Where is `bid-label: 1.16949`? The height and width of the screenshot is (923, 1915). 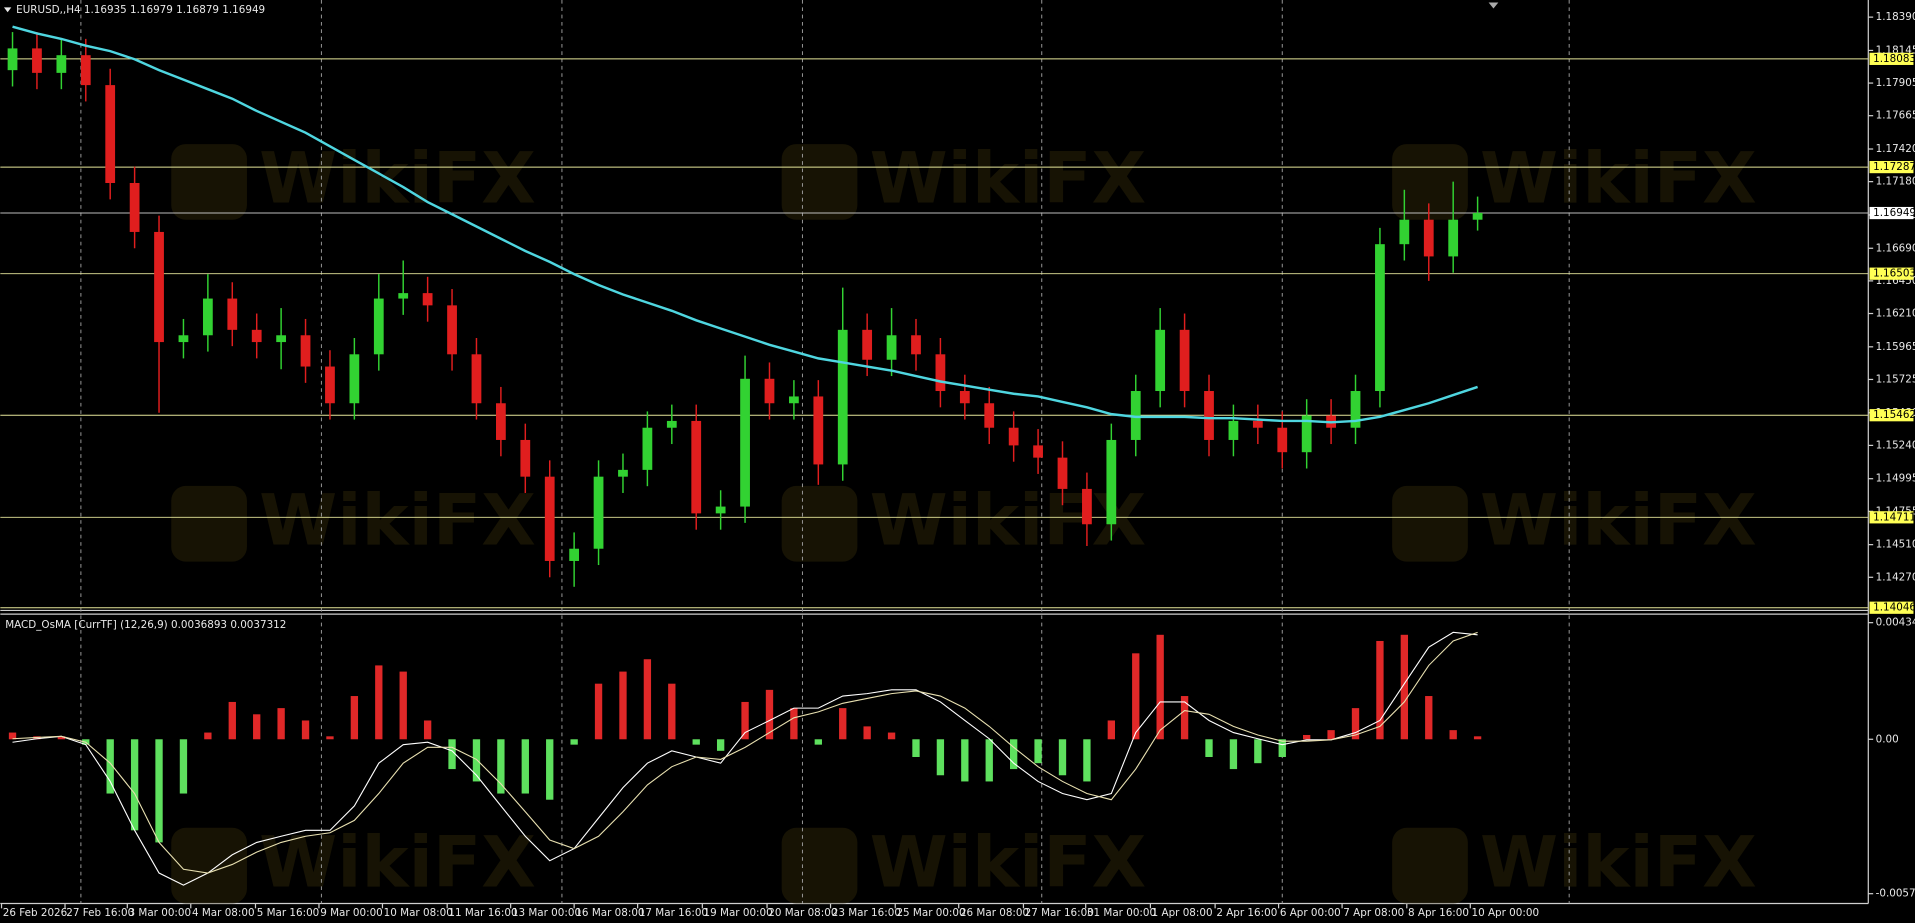
bid-label: 1.16949 is located at coordinates (1894, 213).